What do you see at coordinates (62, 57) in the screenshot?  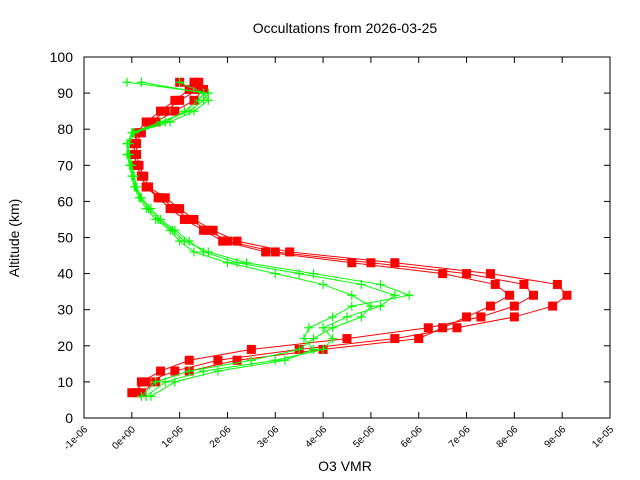 I see `y-tick-label: 100` at bounding box center [62, 57].